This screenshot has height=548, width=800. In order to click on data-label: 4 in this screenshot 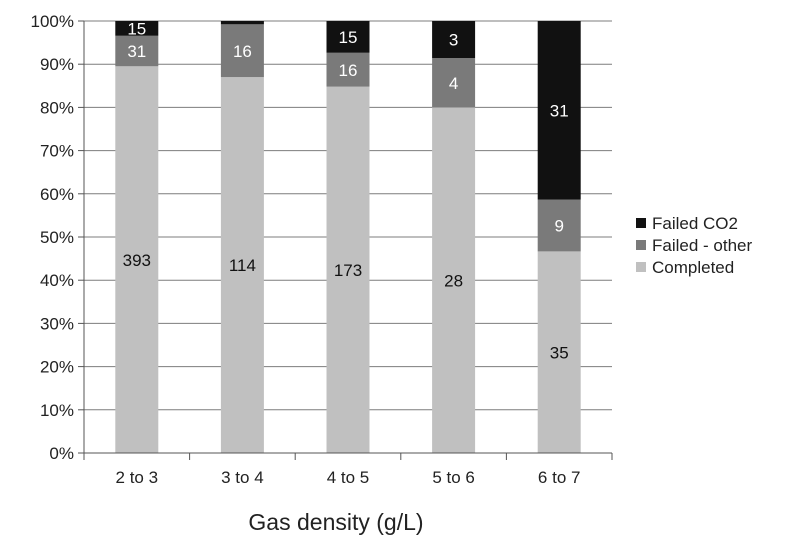, I will do `click(453, 83)`.